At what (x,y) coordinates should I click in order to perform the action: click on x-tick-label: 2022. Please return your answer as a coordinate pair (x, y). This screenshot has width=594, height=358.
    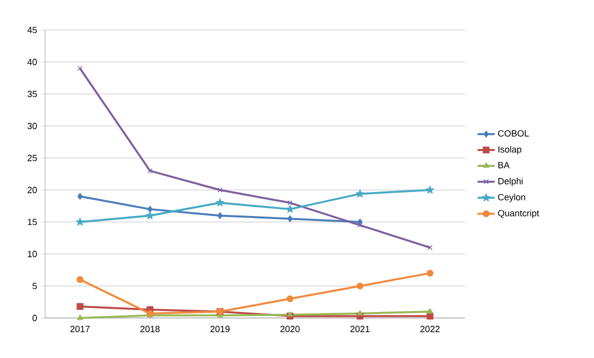
    Looking at the image, I should click on (430, 329).